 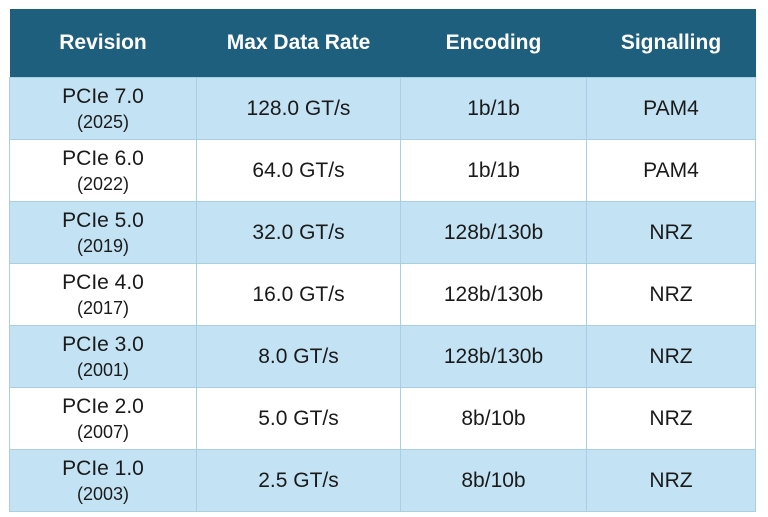 I want to click on header-revision: Revision, so click(x=103, y=43).